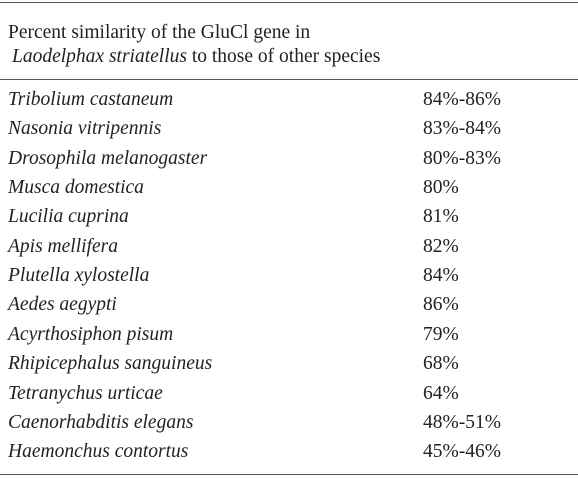 This screenshot has width=578, height=479. I want to click on similarity-value: 80%, so click(441, 188).